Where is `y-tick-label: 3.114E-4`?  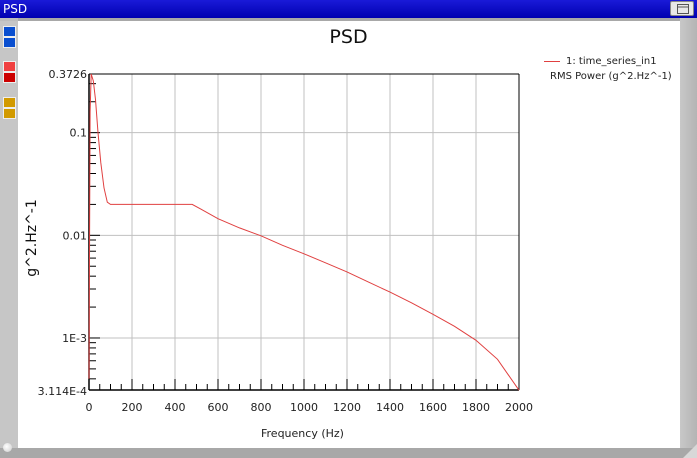
y-tick-label: 3.114E-4 is located at coordinates (62, 391).